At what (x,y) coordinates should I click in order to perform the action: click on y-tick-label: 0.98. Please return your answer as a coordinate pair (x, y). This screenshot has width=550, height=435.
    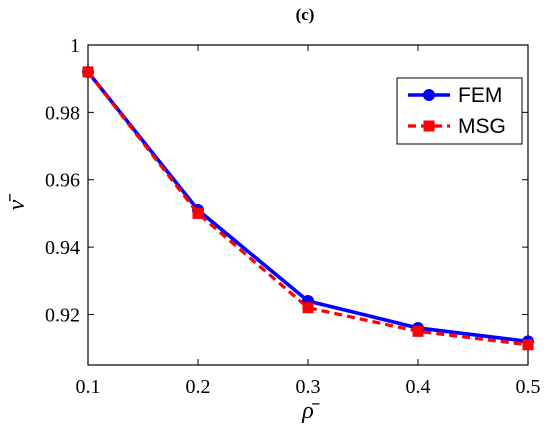
    Looking at the image, I should click on (62, 113).